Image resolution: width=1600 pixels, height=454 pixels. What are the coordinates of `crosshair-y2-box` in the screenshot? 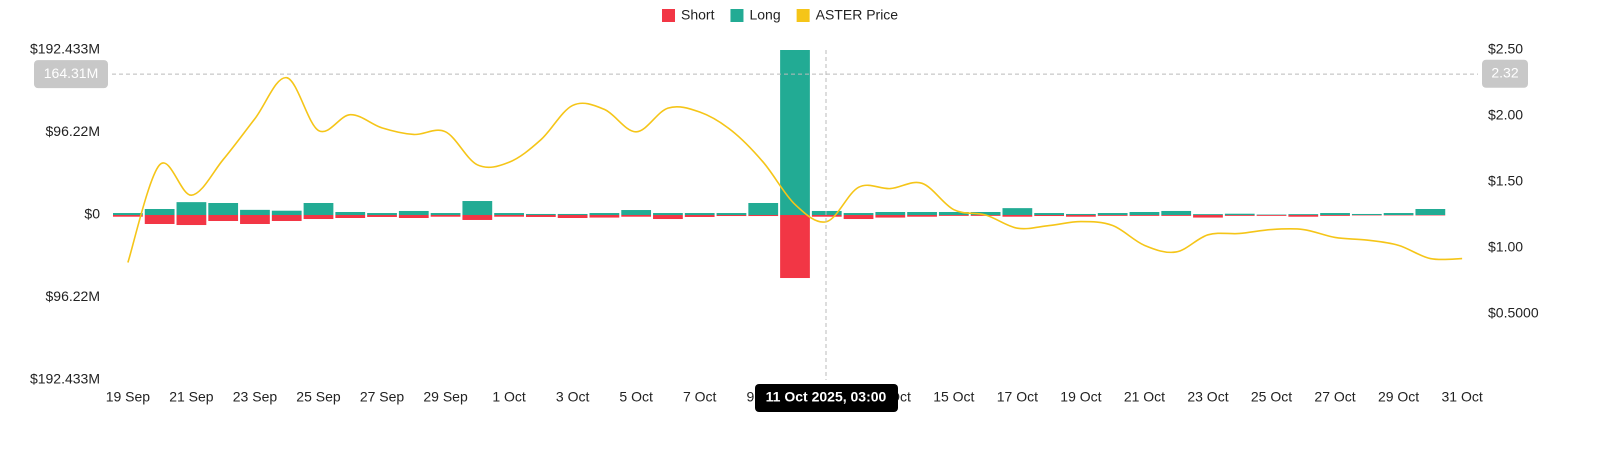 It's located at (1505, 73).